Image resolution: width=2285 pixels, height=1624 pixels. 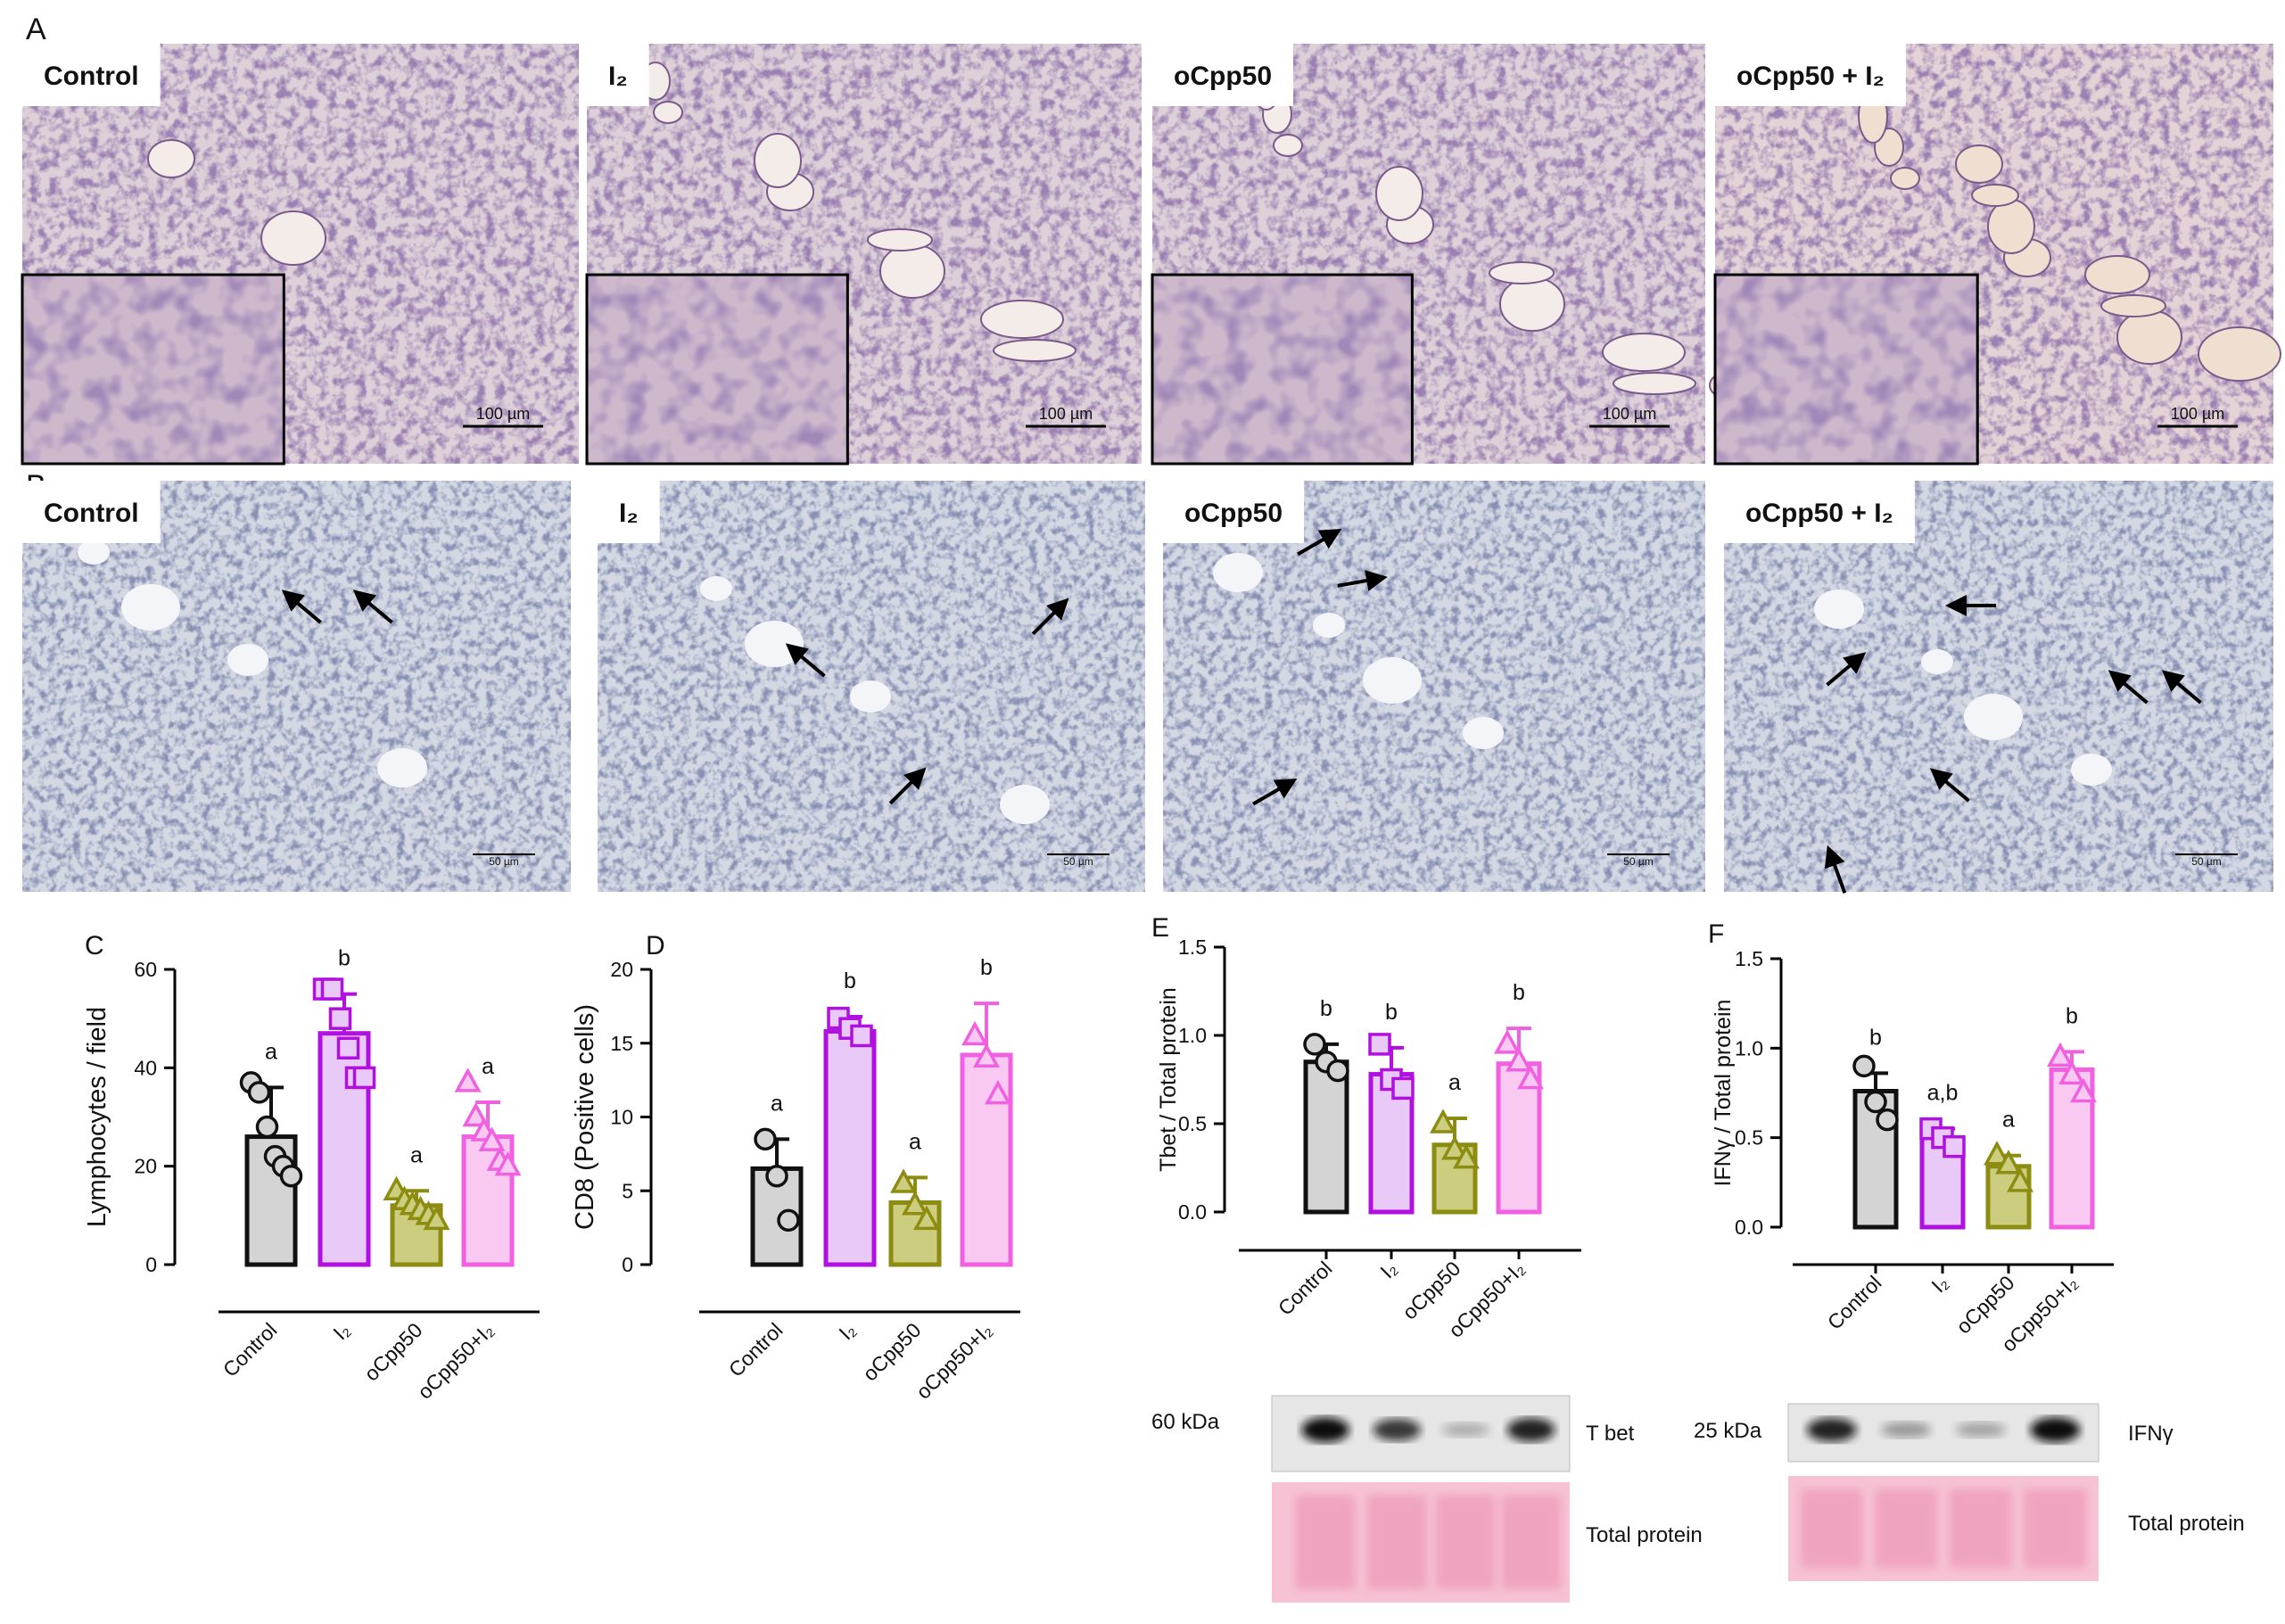 What do you see at coordinates (1192, 947) in the screenshot?
I see `y-tick-label: 1.5` at bounding box center [1192, 947].